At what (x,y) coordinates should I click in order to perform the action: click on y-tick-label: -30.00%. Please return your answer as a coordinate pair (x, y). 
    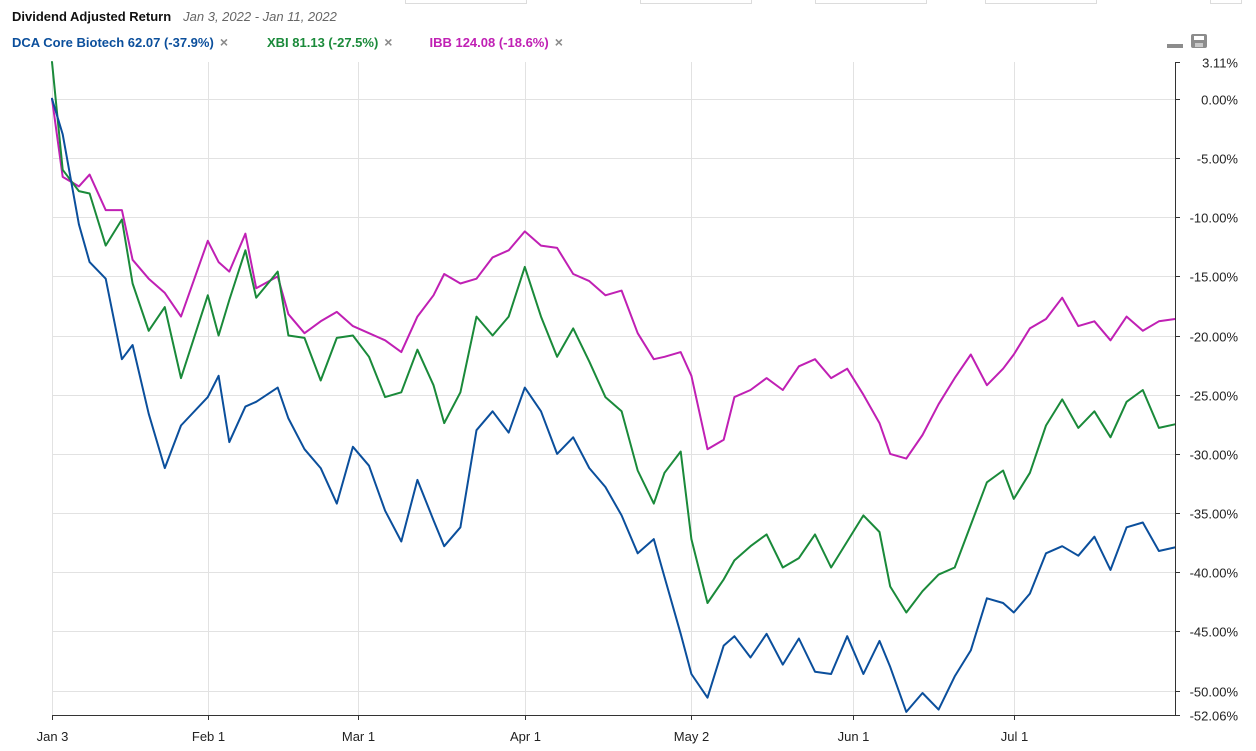
    Looking at the image, I should click on (1214, 455).